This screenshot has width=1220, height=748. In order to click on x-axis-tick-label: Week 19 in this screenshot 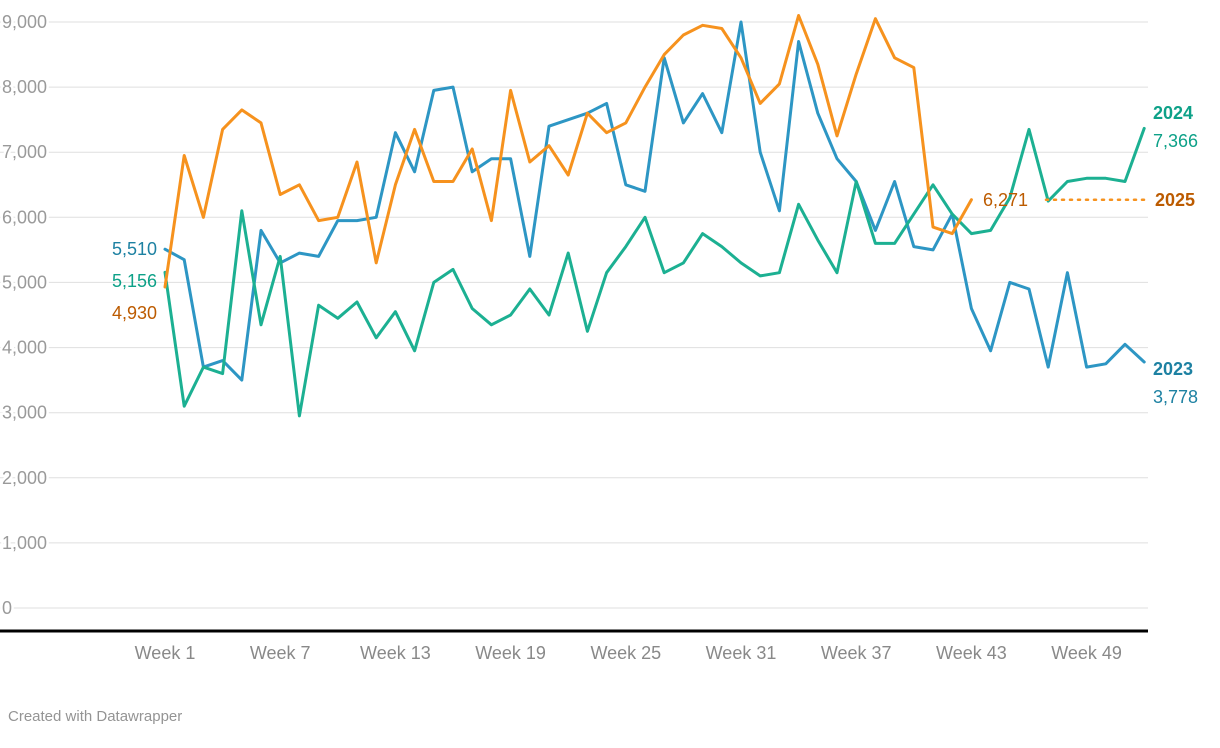, I will do `click(510, 653)`.